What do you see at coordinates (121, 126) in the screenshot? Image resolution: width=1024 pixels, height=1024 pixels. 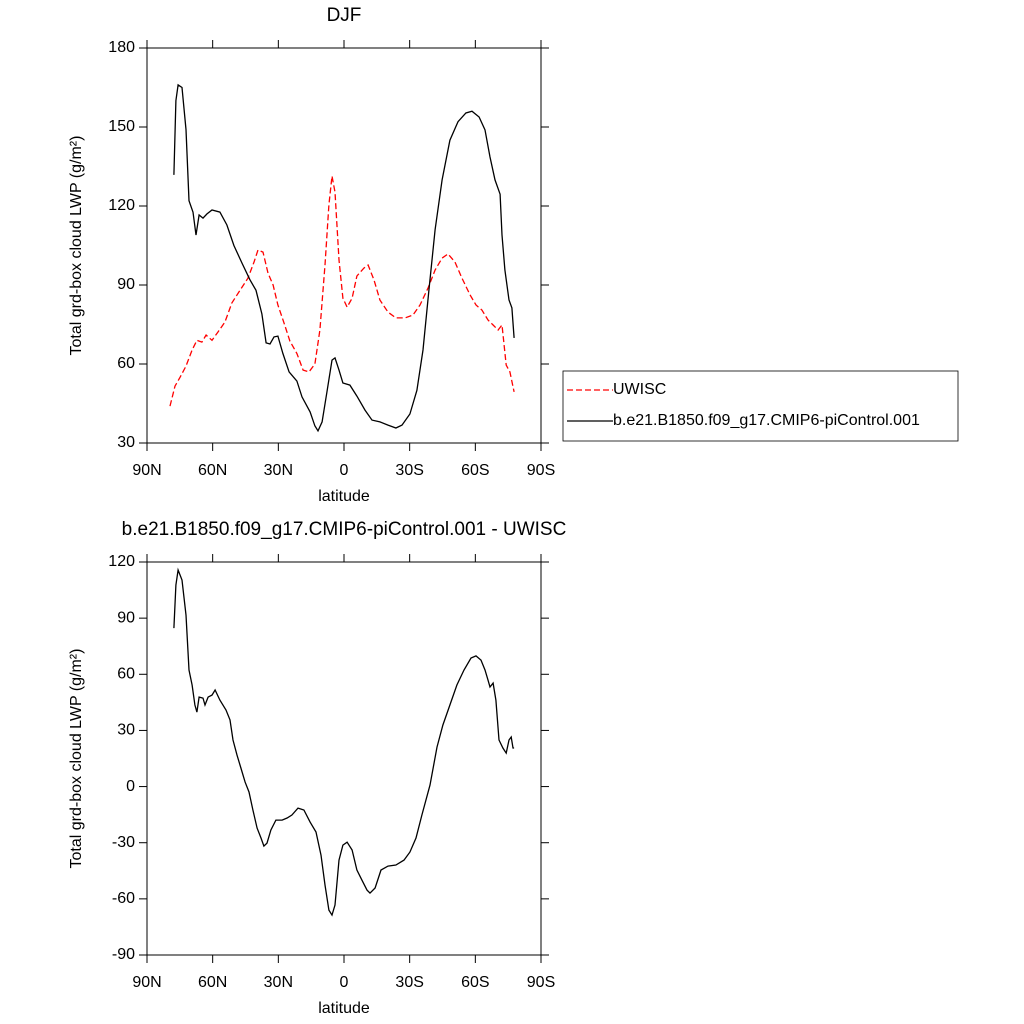 I see `y-tick-label: 150` at bounding box center [121, 126].